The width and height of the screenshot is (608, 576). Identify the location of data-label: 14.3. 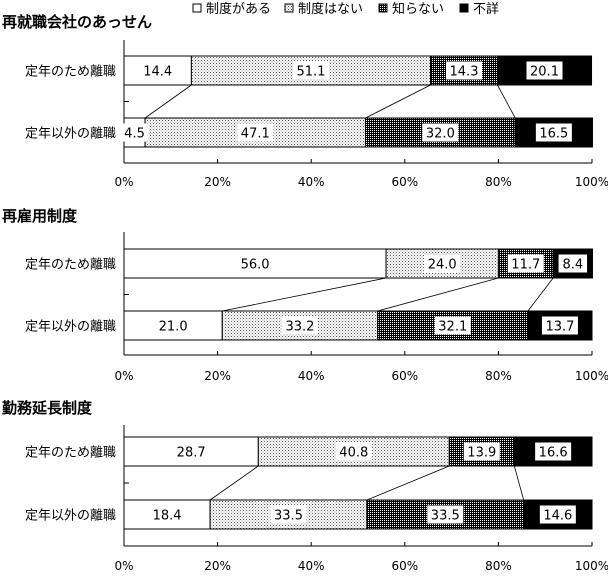
(464, 72).